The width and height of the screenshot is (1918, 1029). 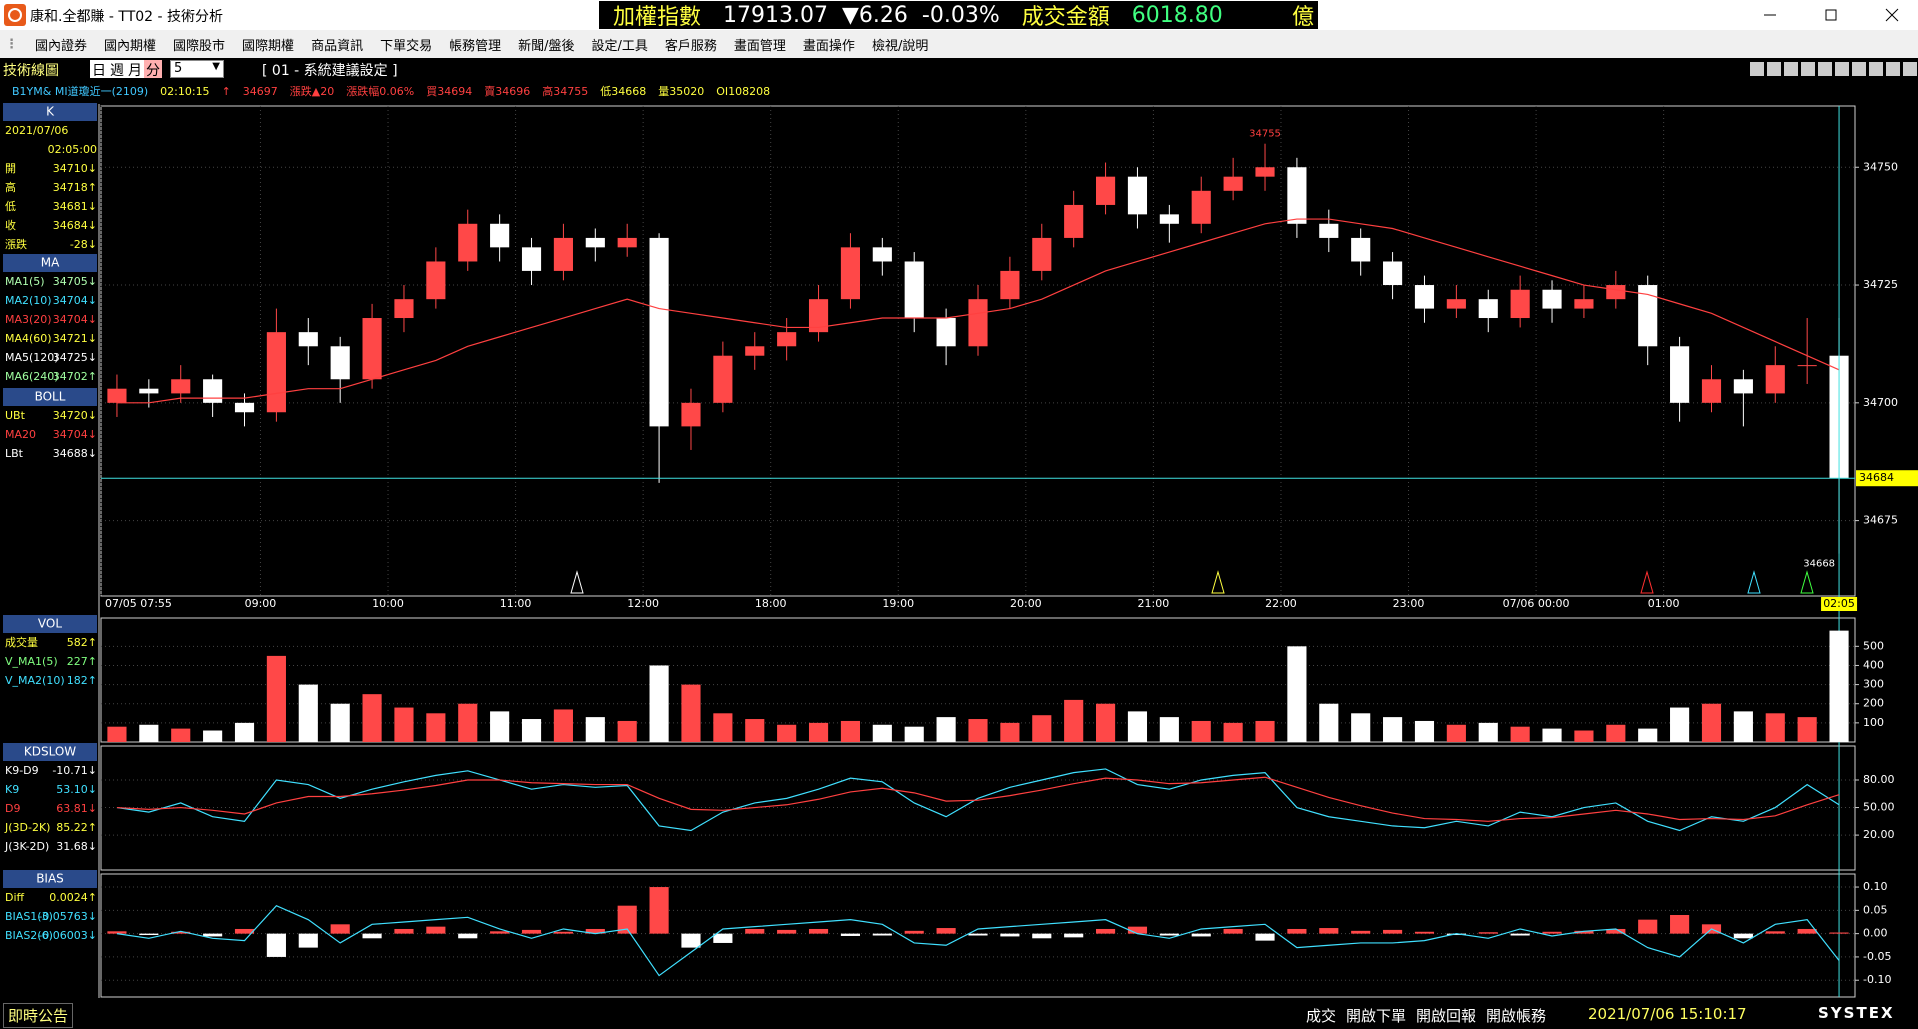 I want to click on row-value: -0.06003↓, so click(x=67, y=935).